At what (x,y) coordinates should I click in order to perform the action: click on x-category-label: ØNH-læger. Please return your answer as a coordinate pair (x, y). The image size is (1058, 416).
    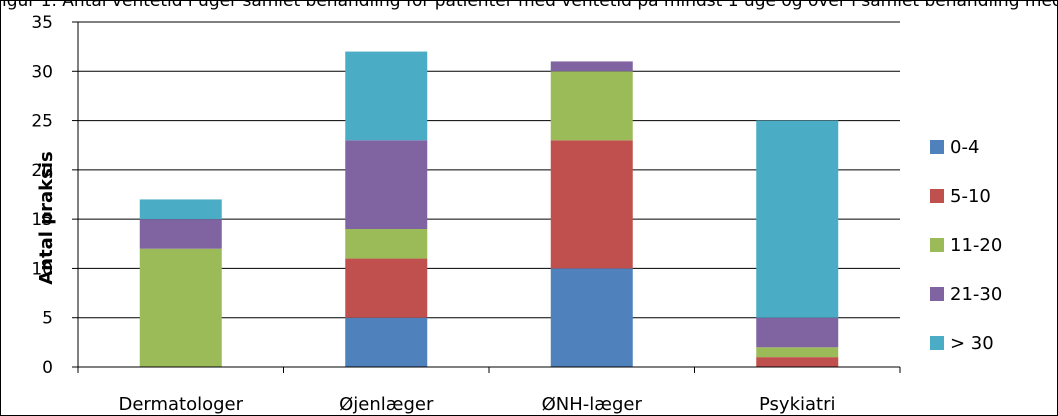
    Looking at the image, I should click on (592, 404).